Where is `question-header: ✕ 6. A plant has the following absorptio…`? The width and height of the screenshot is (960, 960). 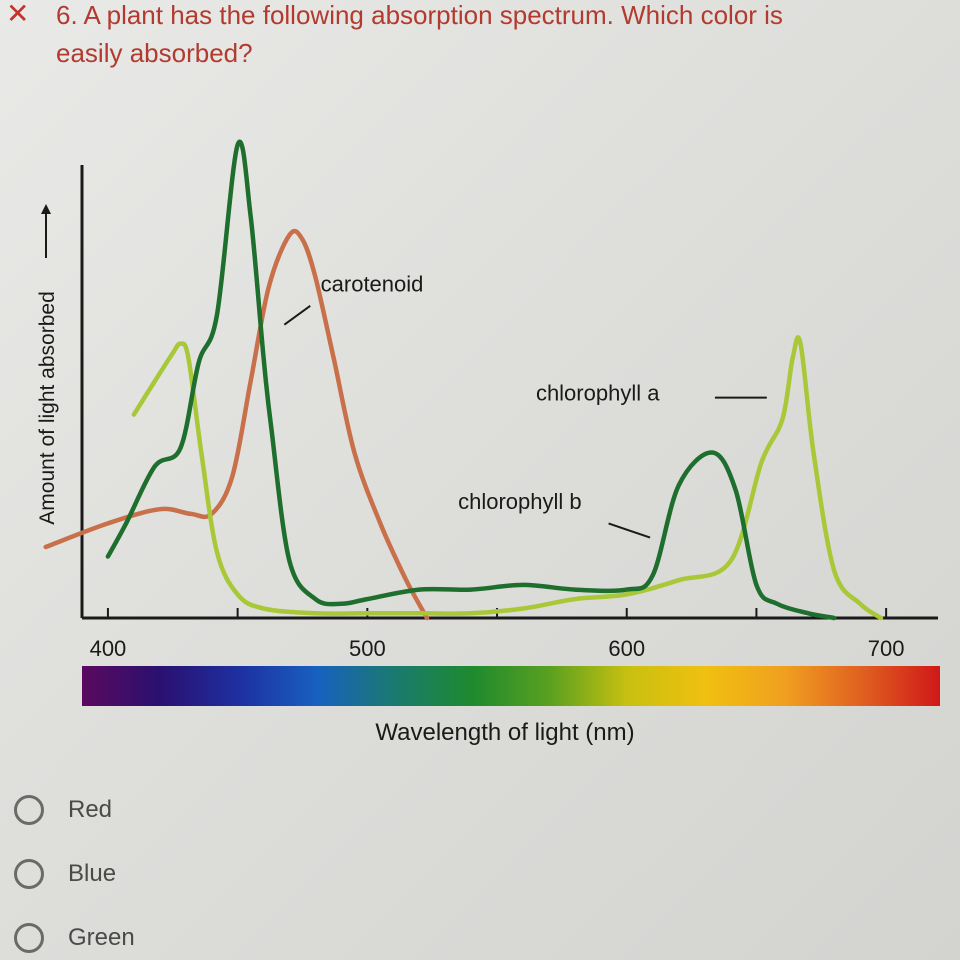 question-header: ✕ 6. A plant has the following absorptio… is located at coordinates (480, 34).